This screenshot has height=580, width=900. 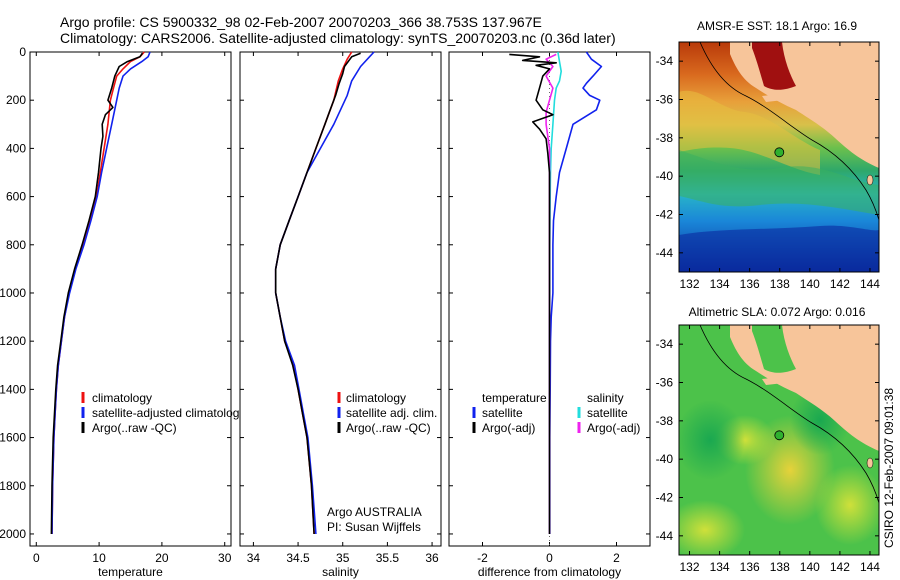 What do you see at coordinates (13, 486) in the screenshot?
I see `depth-tick-label: 1800` at bounding box center [13, 486].